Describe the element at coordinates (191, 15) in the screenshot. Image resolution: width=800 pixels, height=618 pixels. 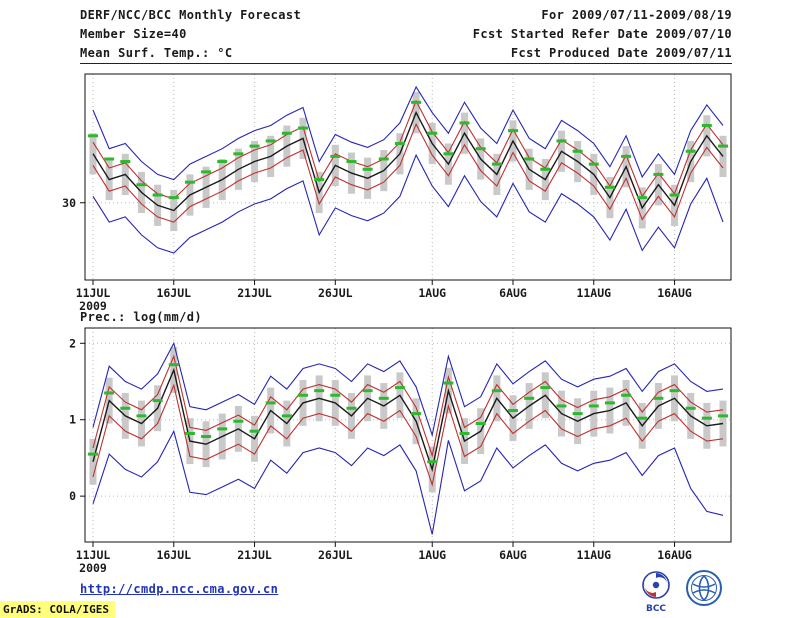
I see `page-title: DERF/NCC/BCC Monthly Forecast` at that location.